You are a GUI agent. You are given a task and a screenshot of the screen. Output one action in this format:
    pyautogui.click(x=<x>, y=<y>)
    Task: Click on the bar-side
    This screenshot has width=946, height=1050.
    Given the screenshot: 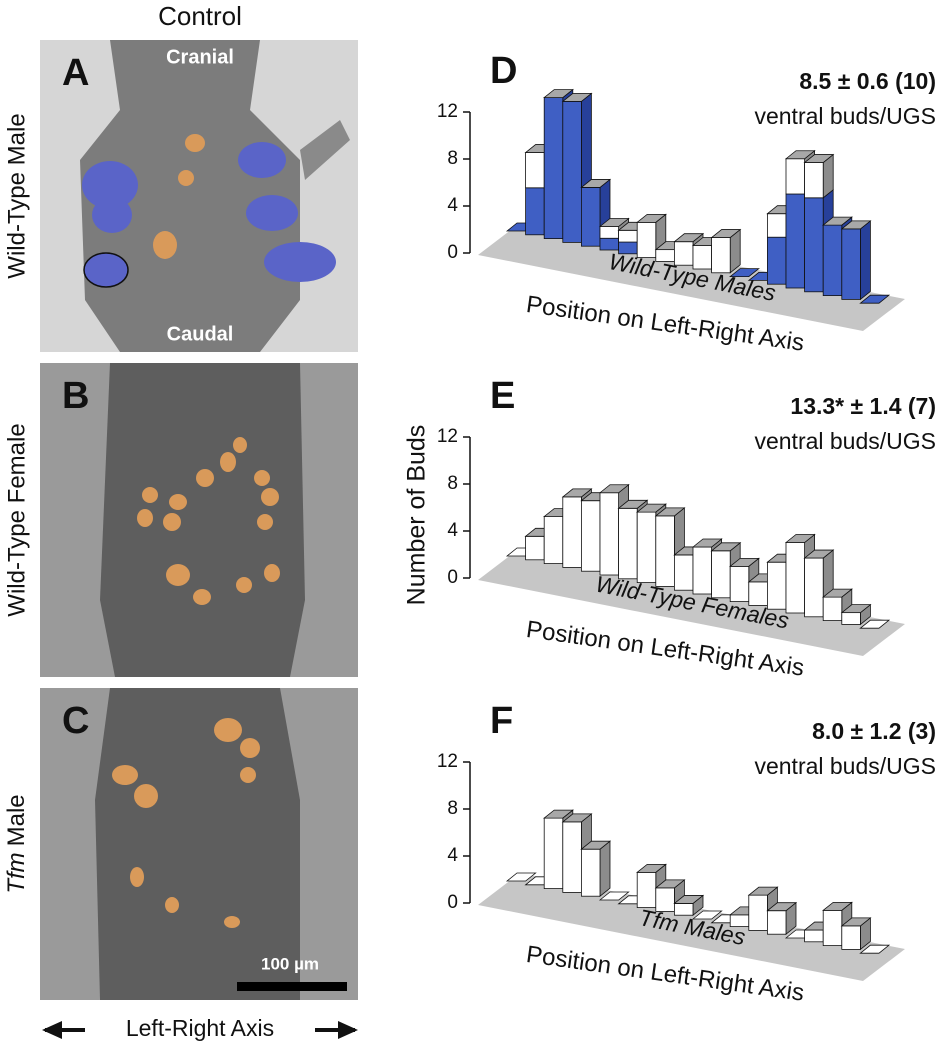 What is the action you would take?
    pyautogui.click(x=605, y=869)
    